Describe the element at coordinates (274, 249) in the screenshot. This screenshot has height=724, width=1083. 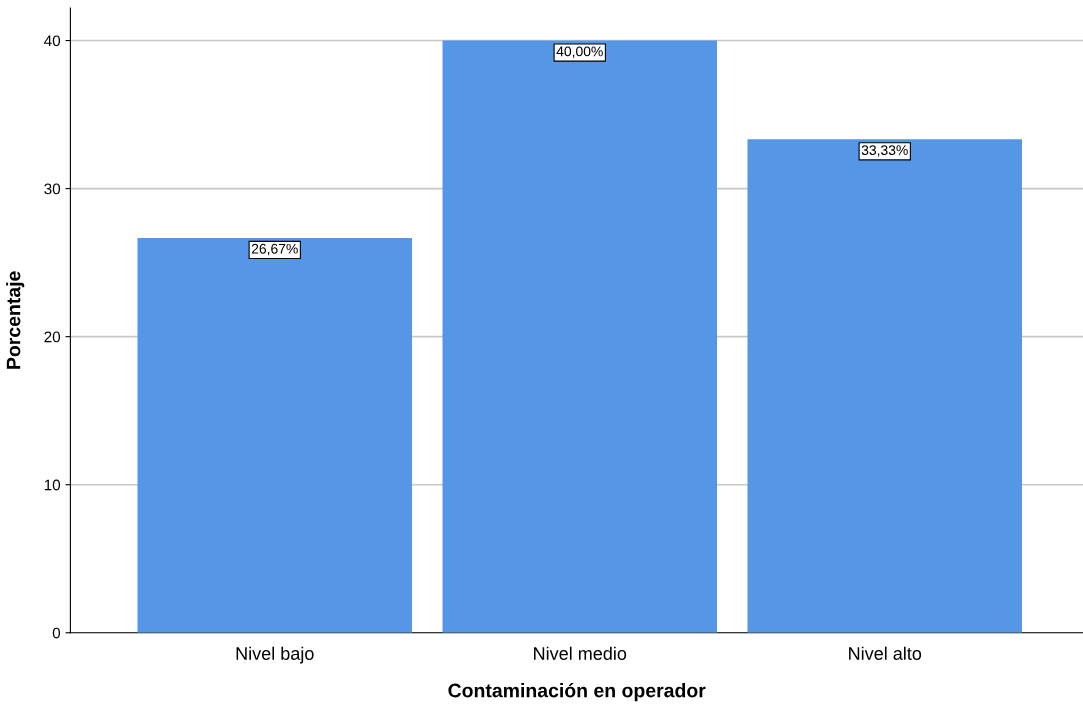
I see `data-label: 26,67%` at that location.